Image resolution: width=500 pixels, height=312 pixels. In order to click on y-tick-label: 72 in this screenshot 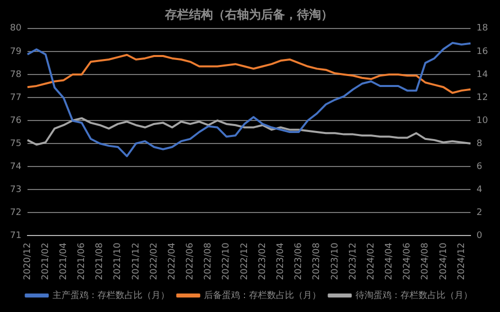, I will do `click(16, 213)`.